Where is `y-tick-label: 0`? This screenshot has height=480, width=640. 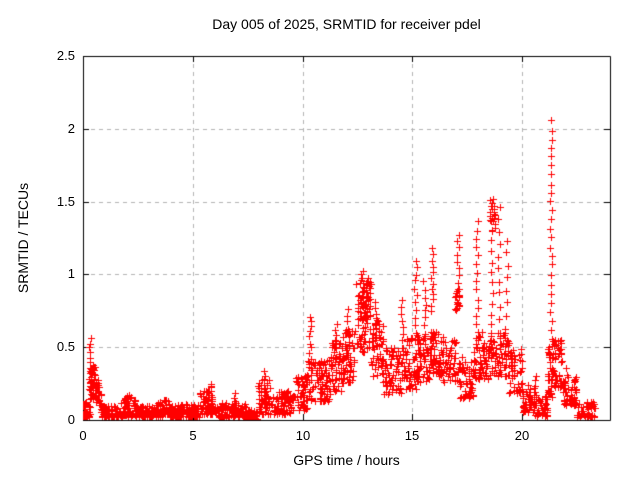
y-tick-label: 0 is located at coordinates (71, 419).